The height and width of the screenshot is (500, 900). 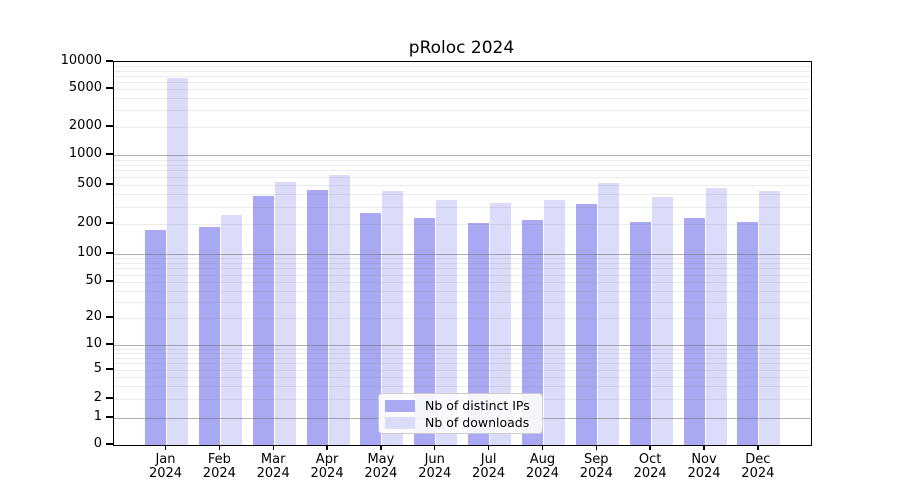 What do you see at coordinates (694, 331) in the screenshot?
I see `bar-nov-distinct-ips` at bounding box center [694, 331].